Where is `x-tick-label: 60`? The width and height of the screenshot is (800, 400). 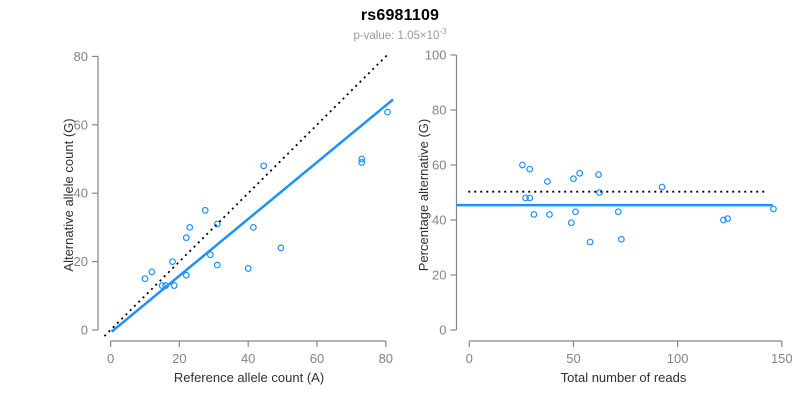 x-tick-label: 60 is located at coordinates (317, 358).